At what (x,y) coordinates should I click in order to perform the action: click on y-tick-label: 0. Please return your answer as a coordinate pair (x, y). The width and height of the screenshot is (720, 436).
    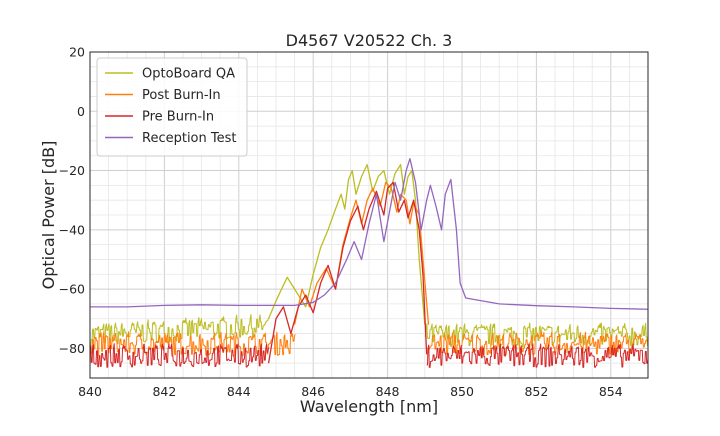
    Looking at the image, I should click on (81, 111).